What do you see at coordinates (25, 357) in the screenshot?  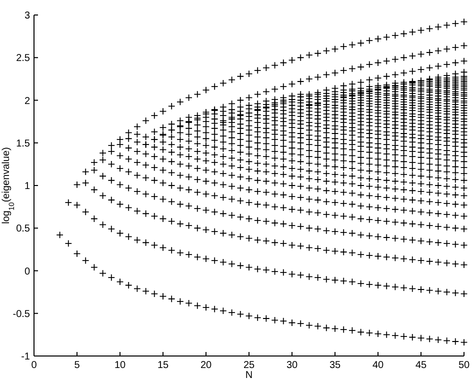 I see `y-tick-label: -1` at bounding box center [25, 357].